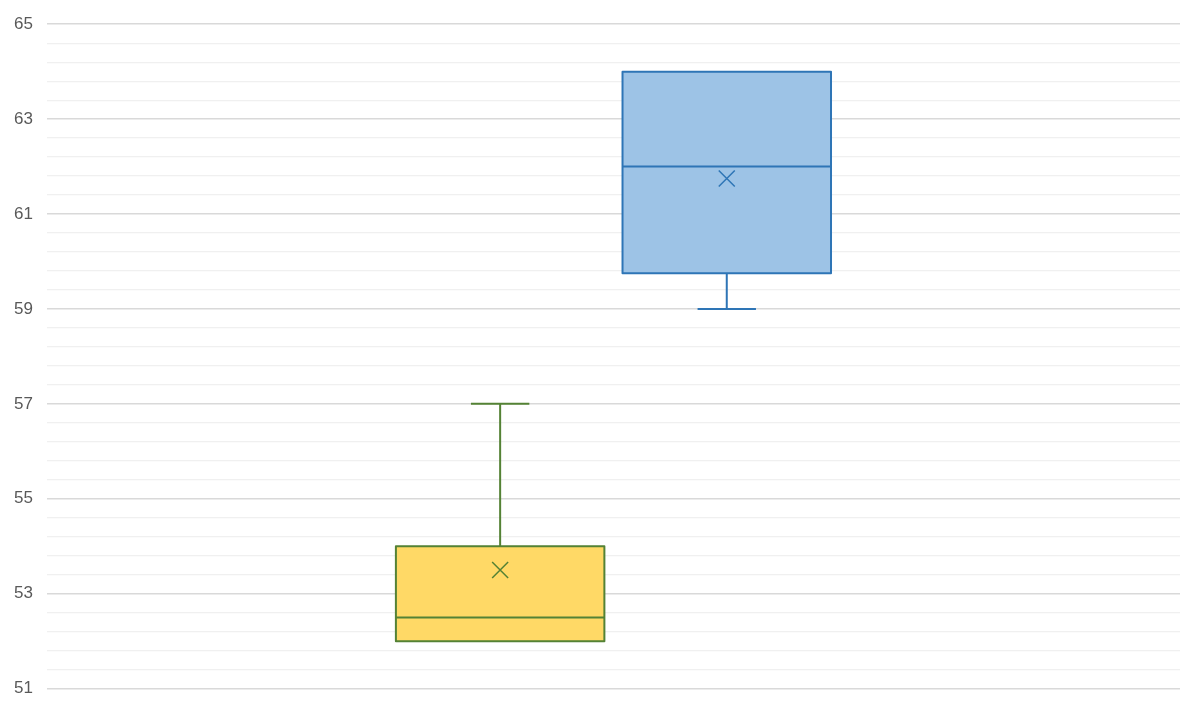 The height and width of the screenshot is (719, 1184). Describe the element at coordinates (23, 118) in the screenshot. I see `y-tick-label: 63` at that location.